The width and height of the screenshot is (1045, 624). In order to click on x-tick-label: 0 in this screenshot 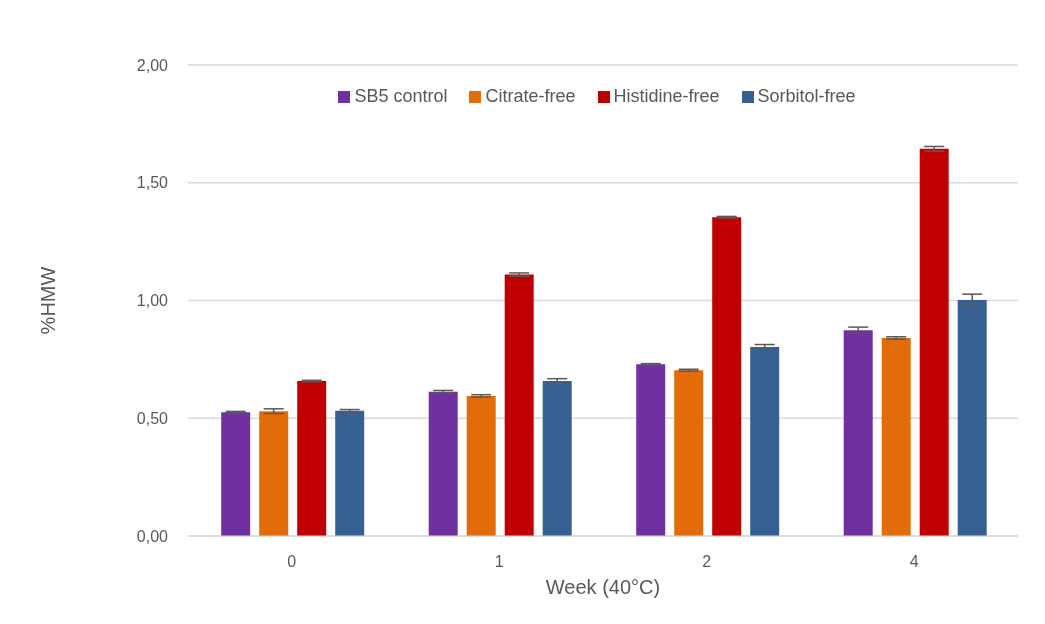, I will do `click(292, 562)`.